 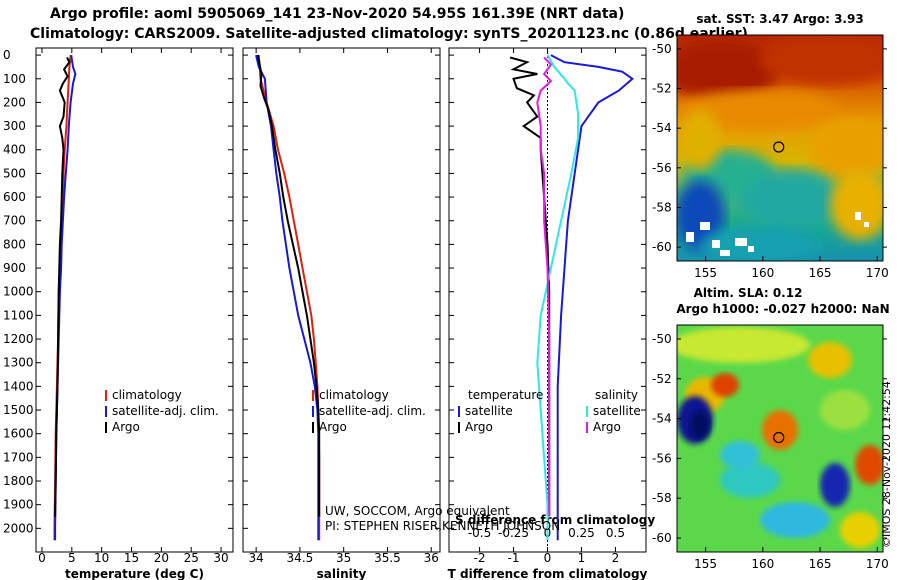 What do you see at coordinates (762, 564) in the screenshot?
I see `map-lon-label: 160` at bounding box center [762, 564].